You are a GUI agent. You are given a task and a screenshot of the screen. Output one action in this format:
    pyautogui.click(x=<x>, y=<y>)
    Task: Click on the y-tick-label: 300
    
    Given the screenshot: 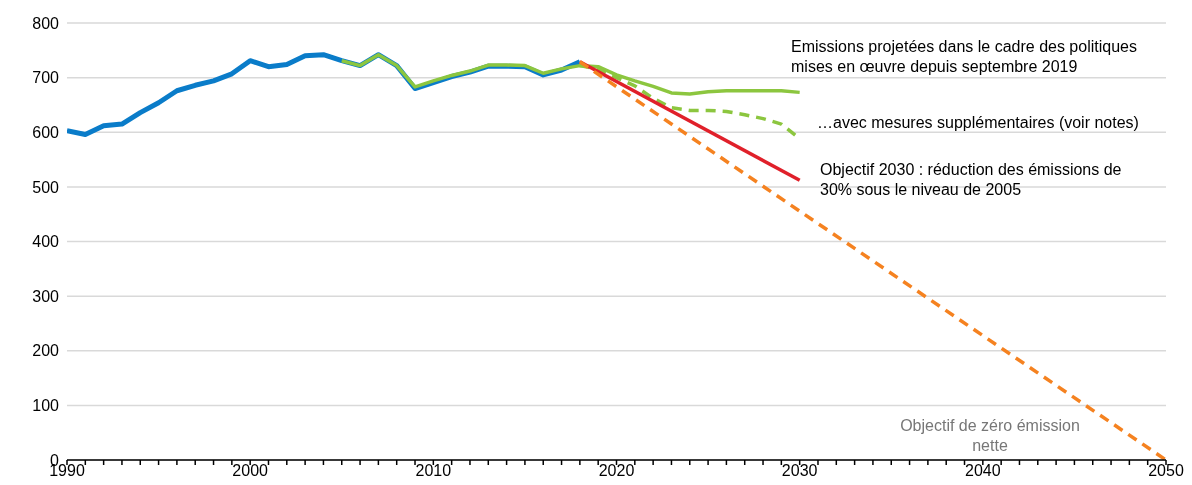 What is the action you would take?
    pyautogui.click(x=46, y=296)
    